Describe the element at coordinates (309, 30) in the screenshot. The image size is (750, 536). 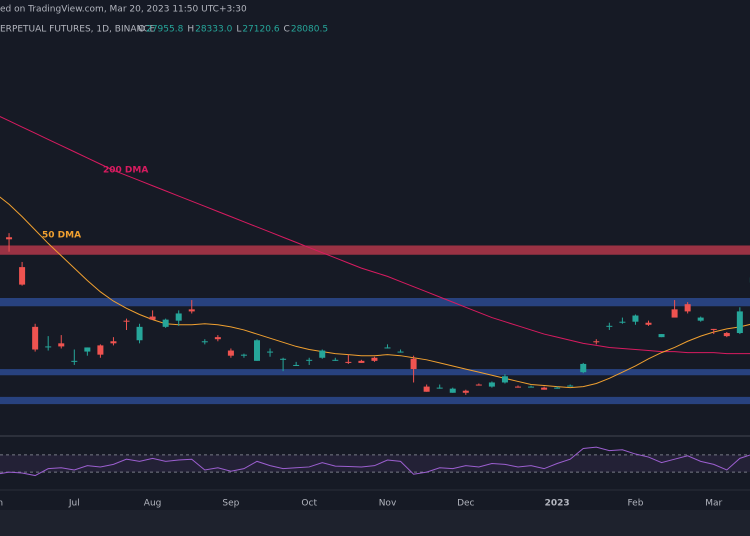
I see `ohlc-value: 28080.5` at that location.